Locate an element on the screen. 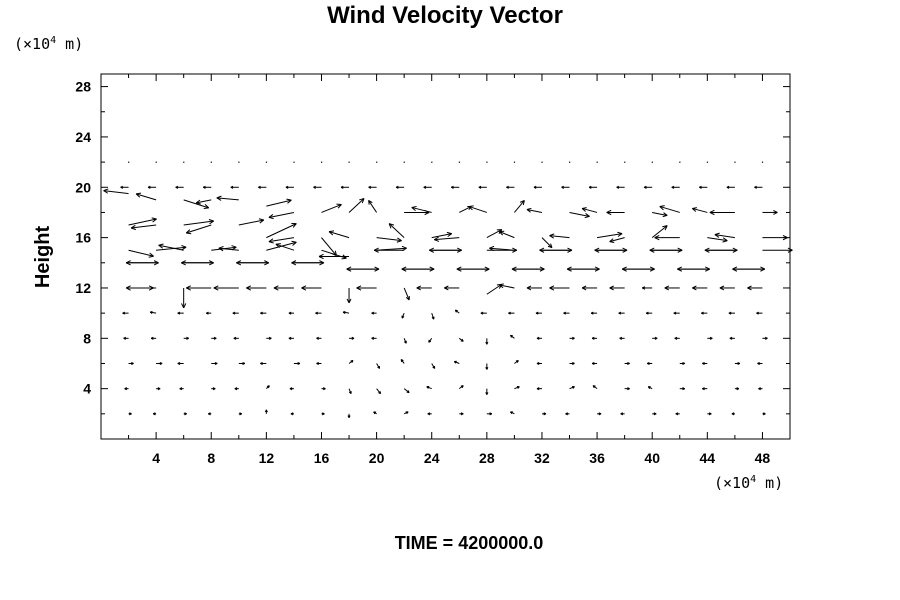  y-tick-label: 4 is located at coordinates (87, 389).